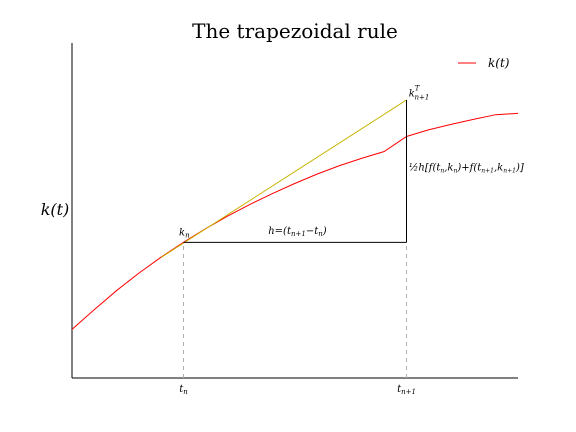 The image size is (576, 432). Describe the element at coordinates (406, 390) in the screenshot. I see `x-tick-label-tn1: tn+1` at that location.